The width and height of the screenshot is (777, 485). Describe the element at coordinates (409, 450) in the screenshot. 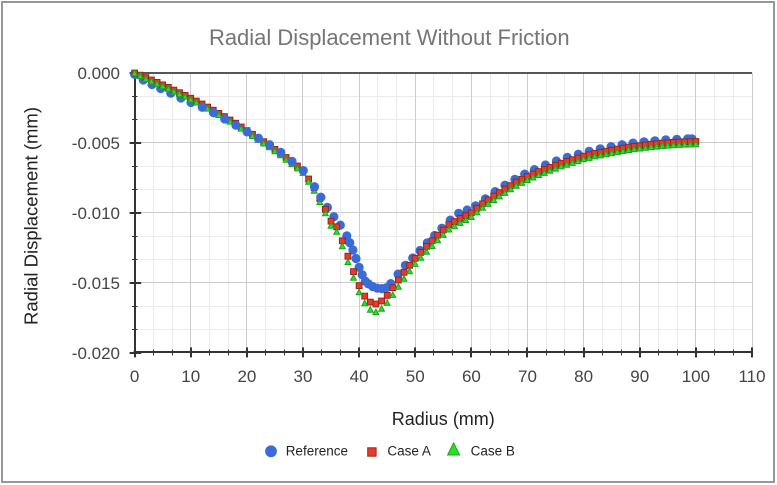

I see `svg-text: Case A` at that location.